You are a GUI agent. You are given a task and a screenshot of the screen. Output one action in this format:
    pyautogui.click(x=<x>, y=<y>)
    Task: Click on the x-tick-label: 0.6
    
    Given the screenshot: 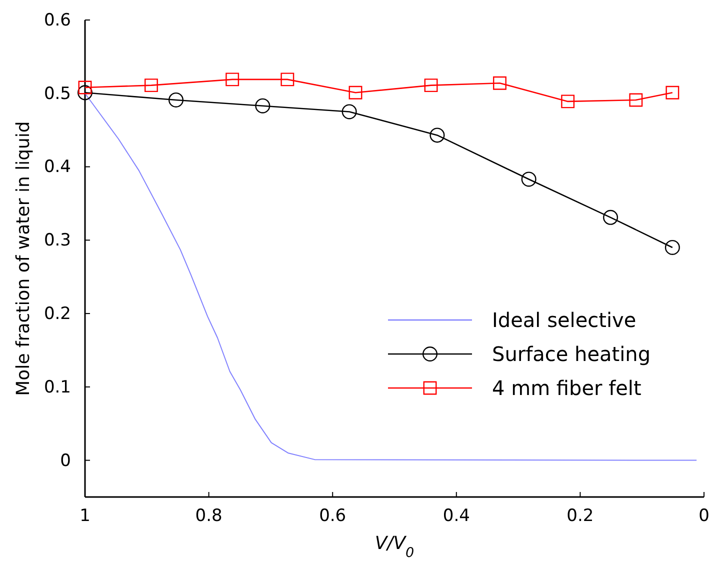 What is the action you would take?
    pyautogui.click(x=332, y=516)
    